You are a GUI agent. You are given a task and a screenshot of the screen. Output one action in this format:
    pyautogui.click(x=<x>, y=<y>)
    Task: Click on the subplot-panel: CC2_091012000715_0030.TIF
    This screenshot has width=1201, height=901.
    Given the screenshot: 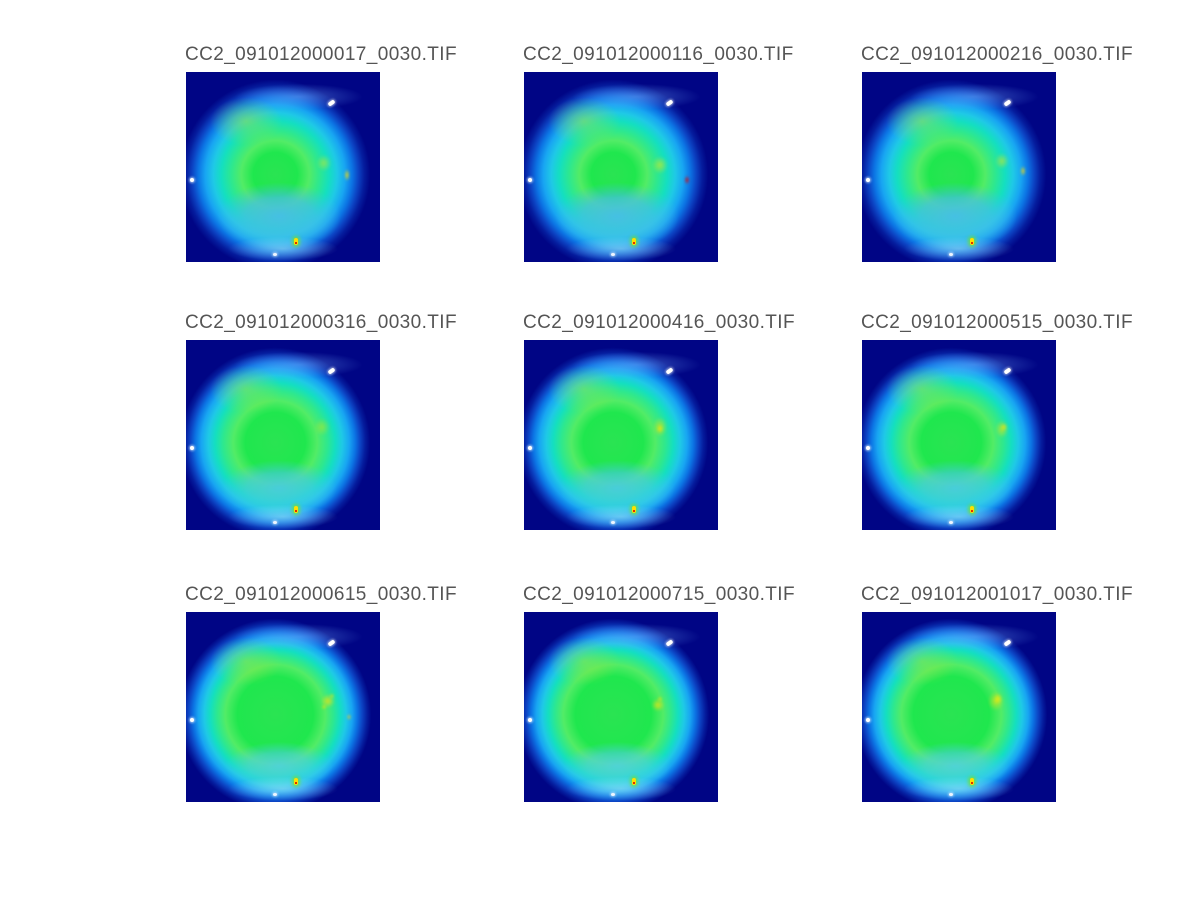 What is the action you would take?
    pyautogui.click(x=659, y=693)
    